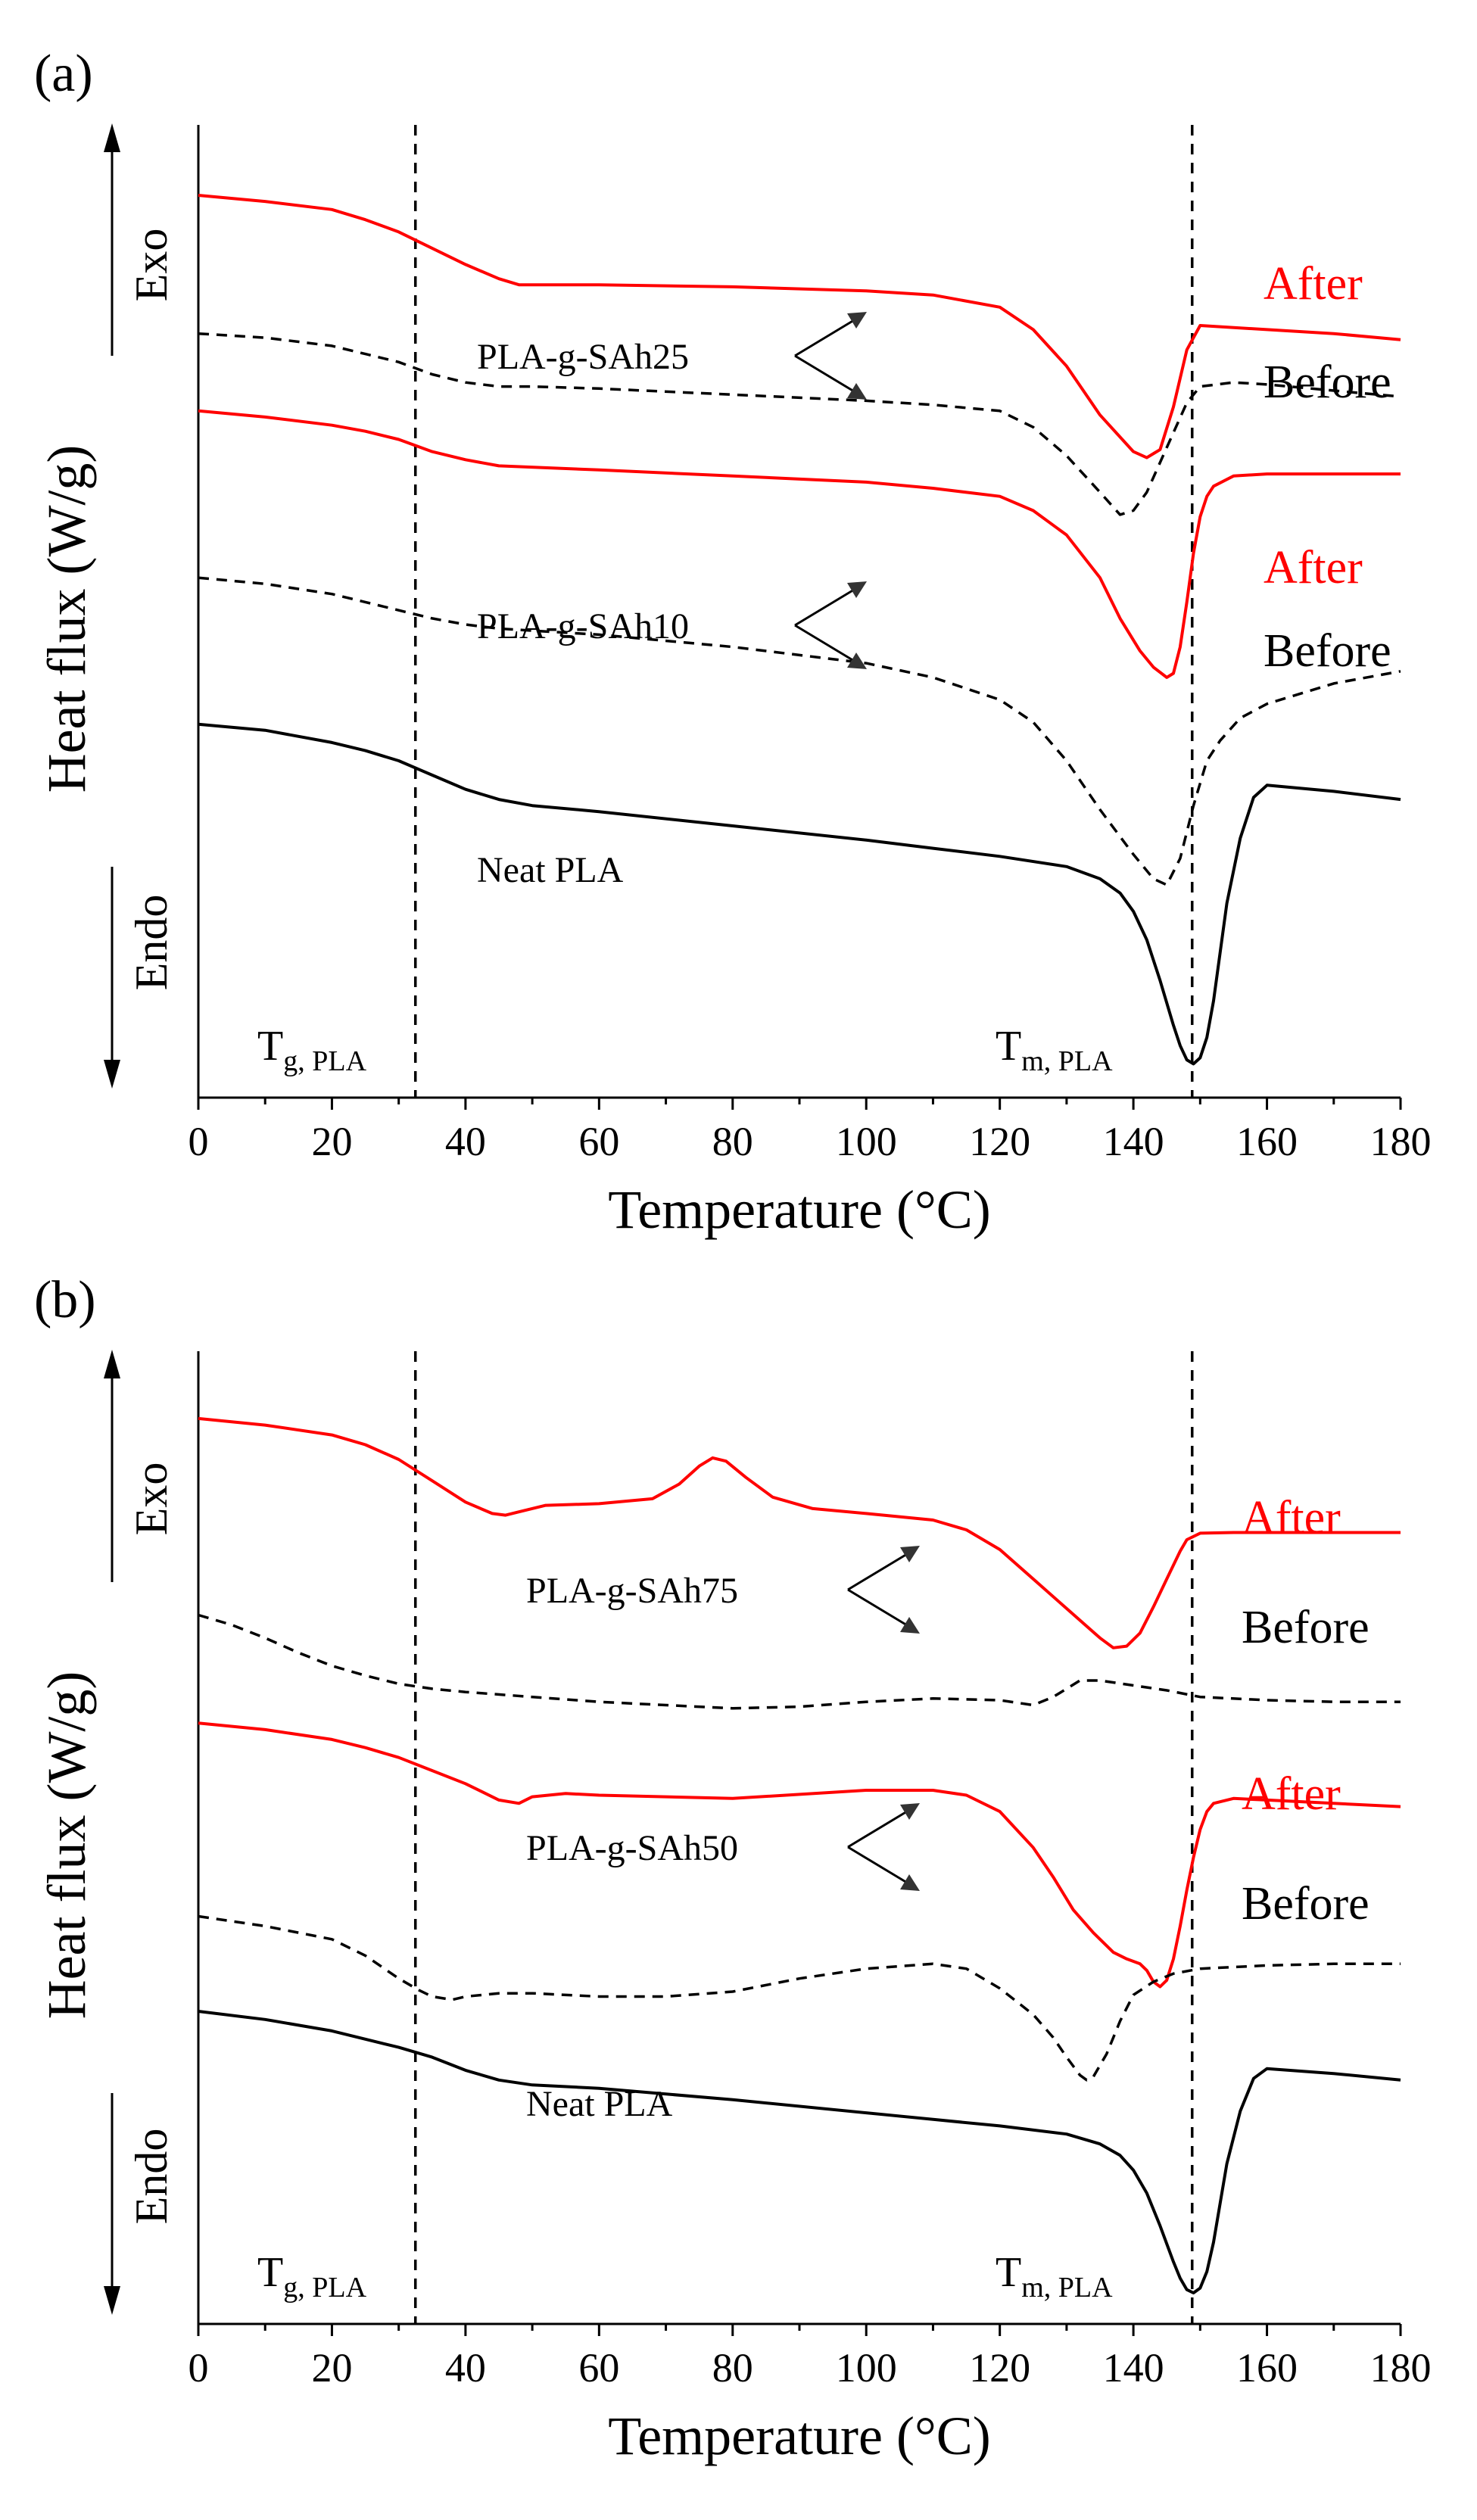 The width and height of the screenshot is (1477, 2520). Describe the element at coordinates (63, 74) in the screenshot. I see `panel-label: (a)` at that location.